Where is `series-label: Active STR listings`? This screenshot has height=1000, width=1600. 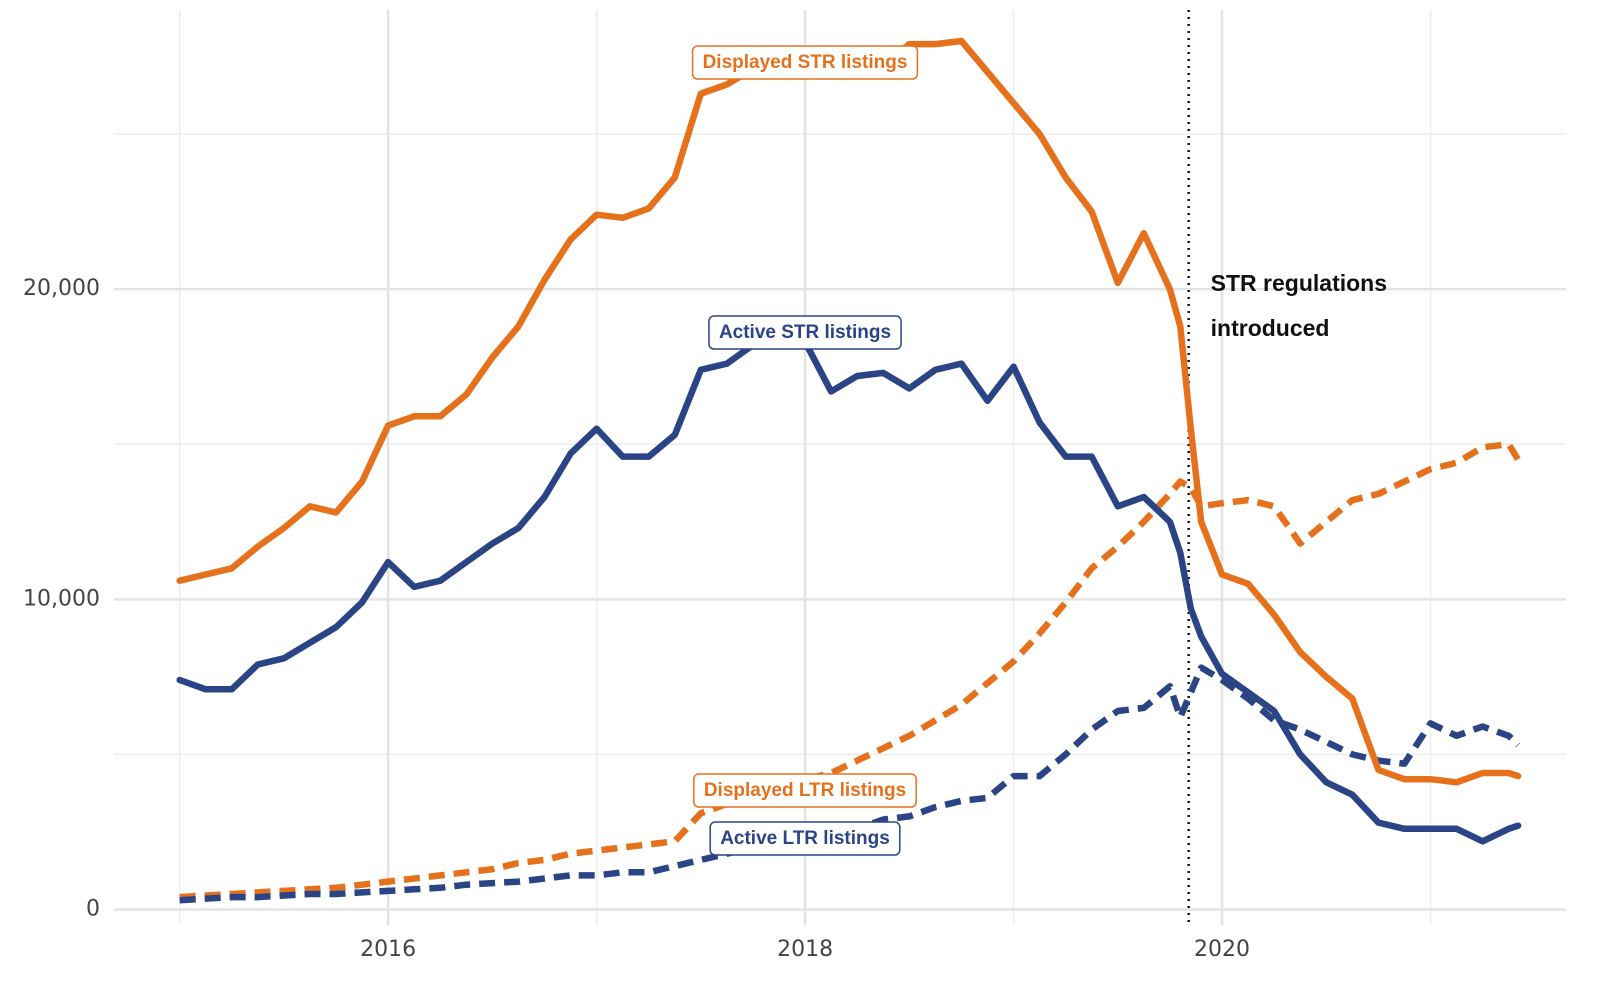 series-label: Active STR listings is located at coordinates (805, 332).